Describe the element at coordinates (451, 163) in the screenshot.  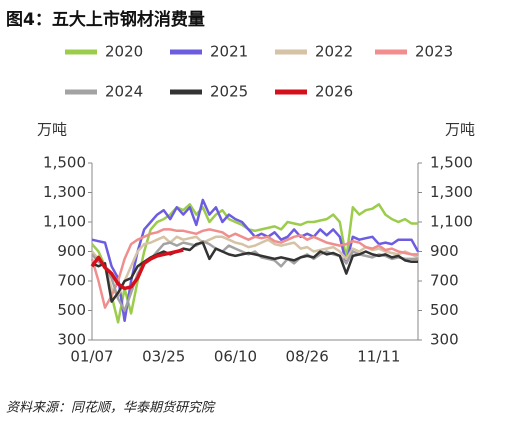
I see `y2-tick-label: 1,500` at that location.